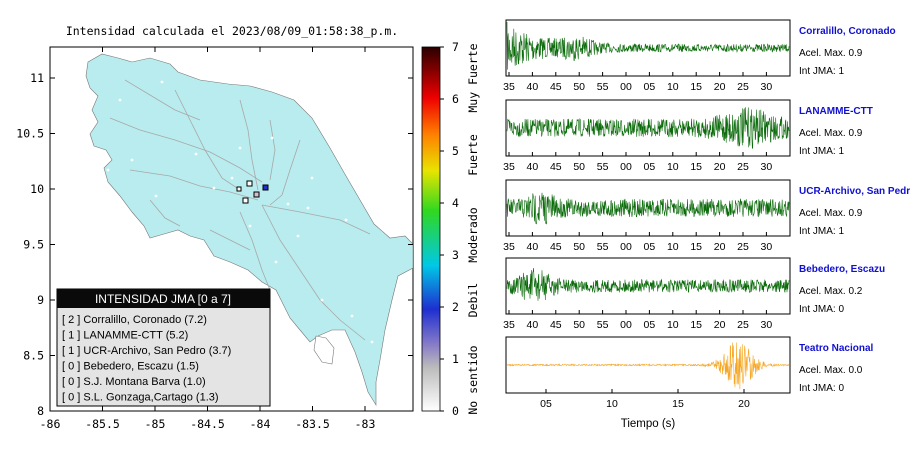  I want to click on station-name: UCR-Archivo, San Pedro, so click(854, 191).